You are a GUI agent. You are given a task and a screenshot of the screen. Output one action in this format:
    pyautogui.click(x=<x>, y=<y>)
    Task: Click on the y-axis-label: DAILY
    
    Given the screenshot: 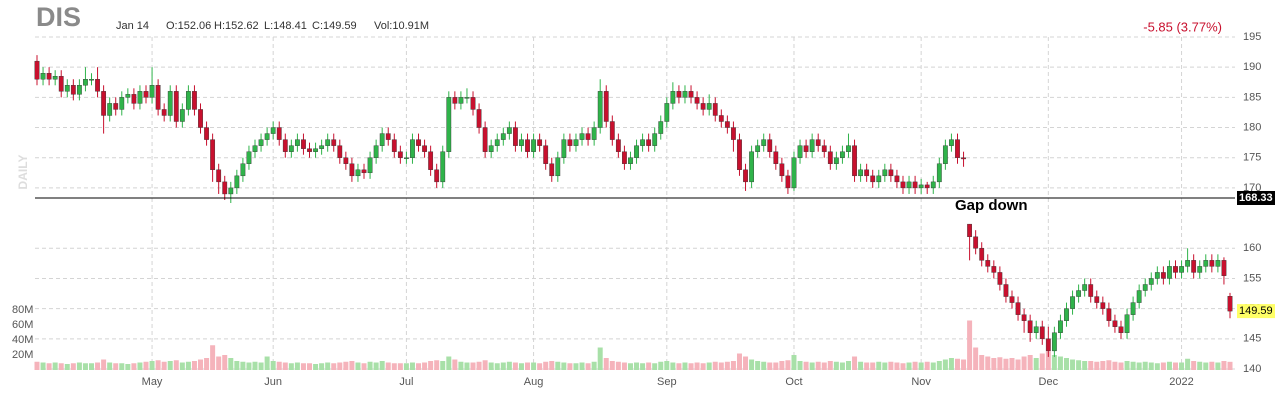 What is the action you would take?
    pyautogui.click(x=23, y=172)
    